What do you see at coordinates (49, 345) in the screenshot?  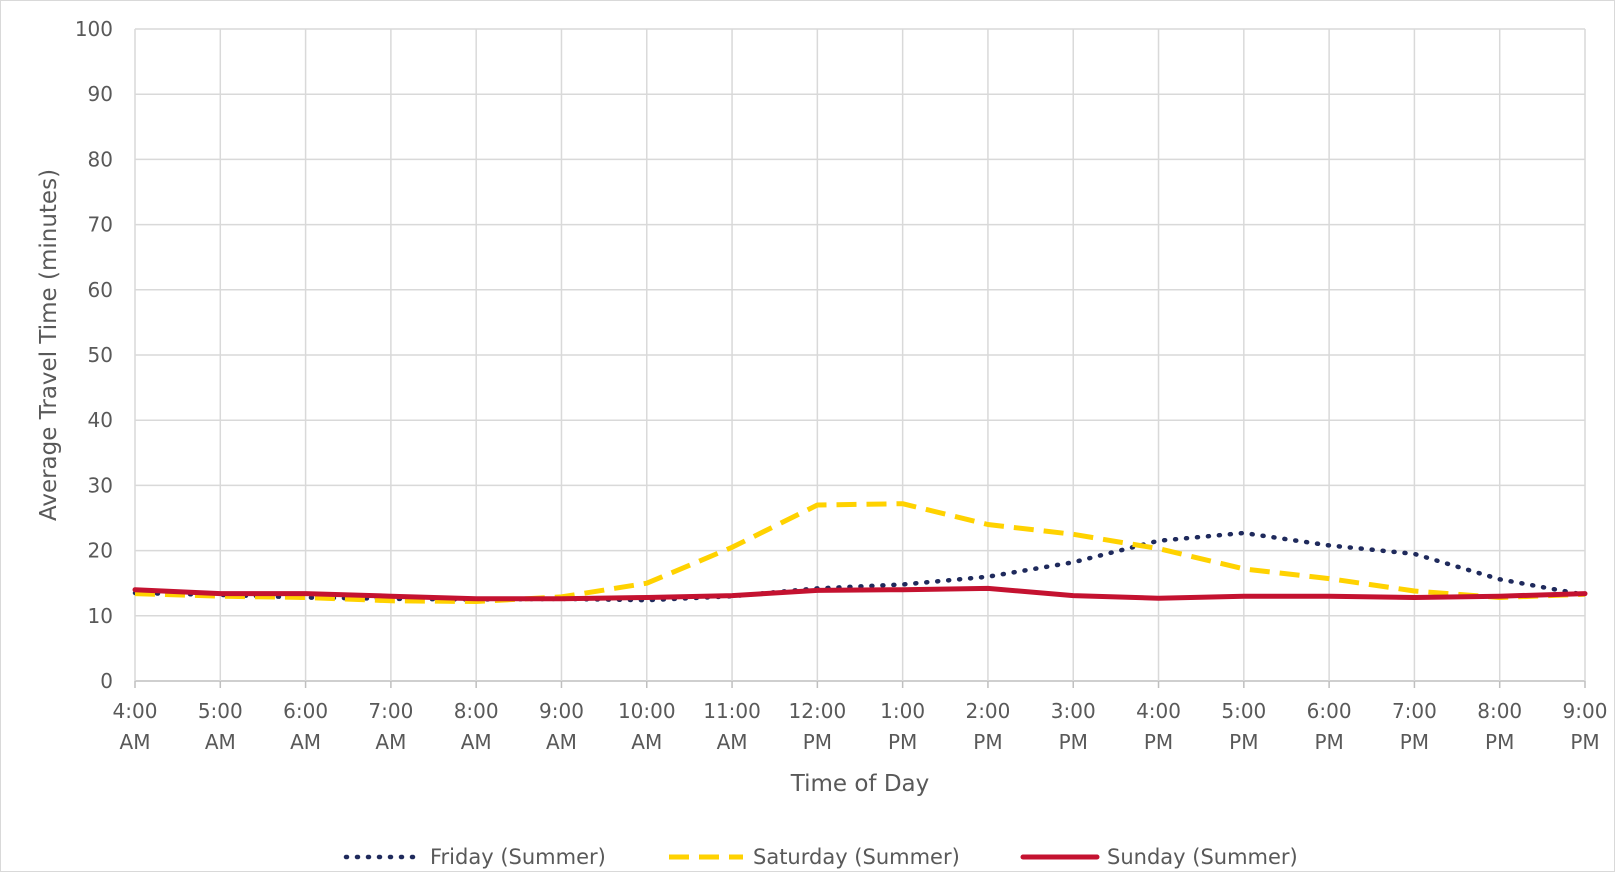 I see `y-axis-title: Average Travel Time (minutes)` at bounding box center [49, 345].